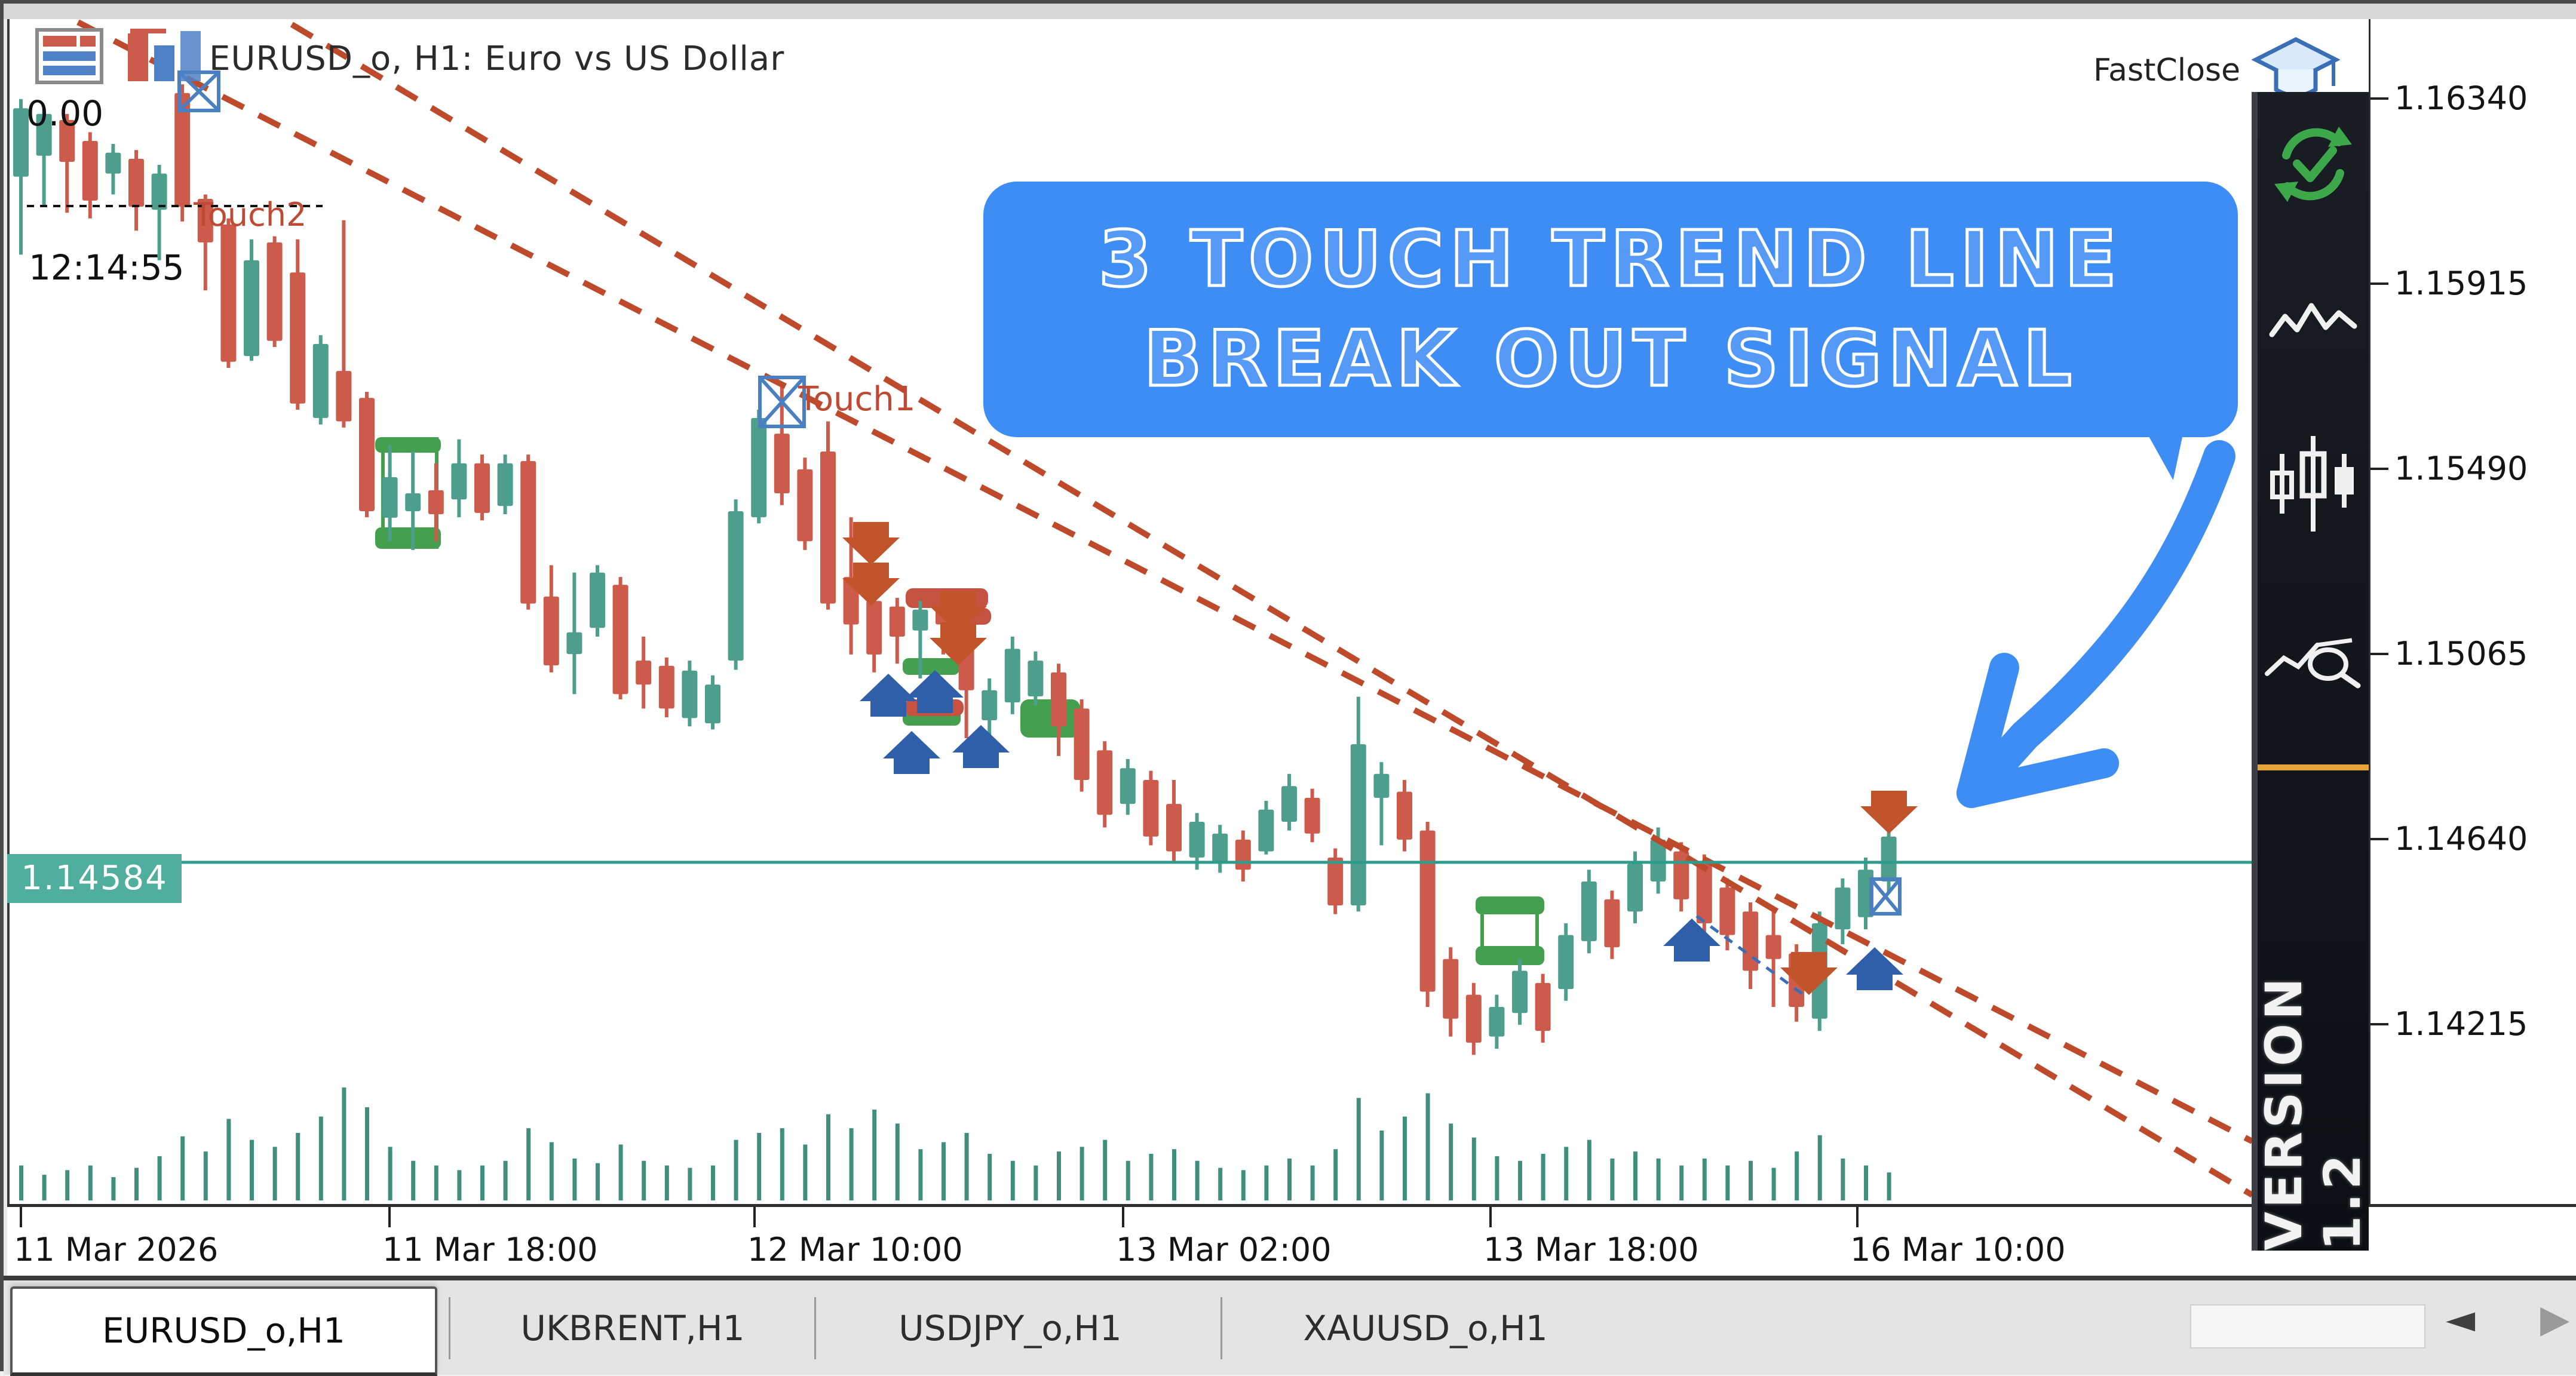 This screenshot has width=2576, height=1376. Describe the element at coordinates (1482, 930) in the screenshot. I see `green-zone-line` at that location.